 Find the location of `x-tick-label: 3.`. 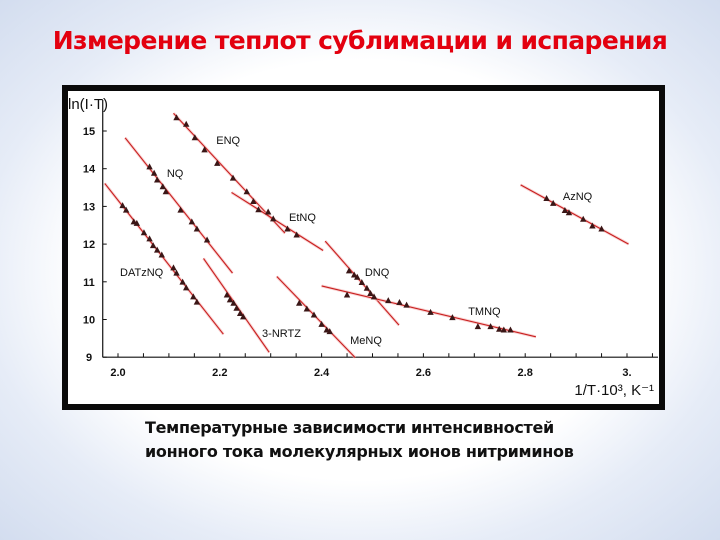

x-tick-label: 3. is located at coordinates (626, 373).